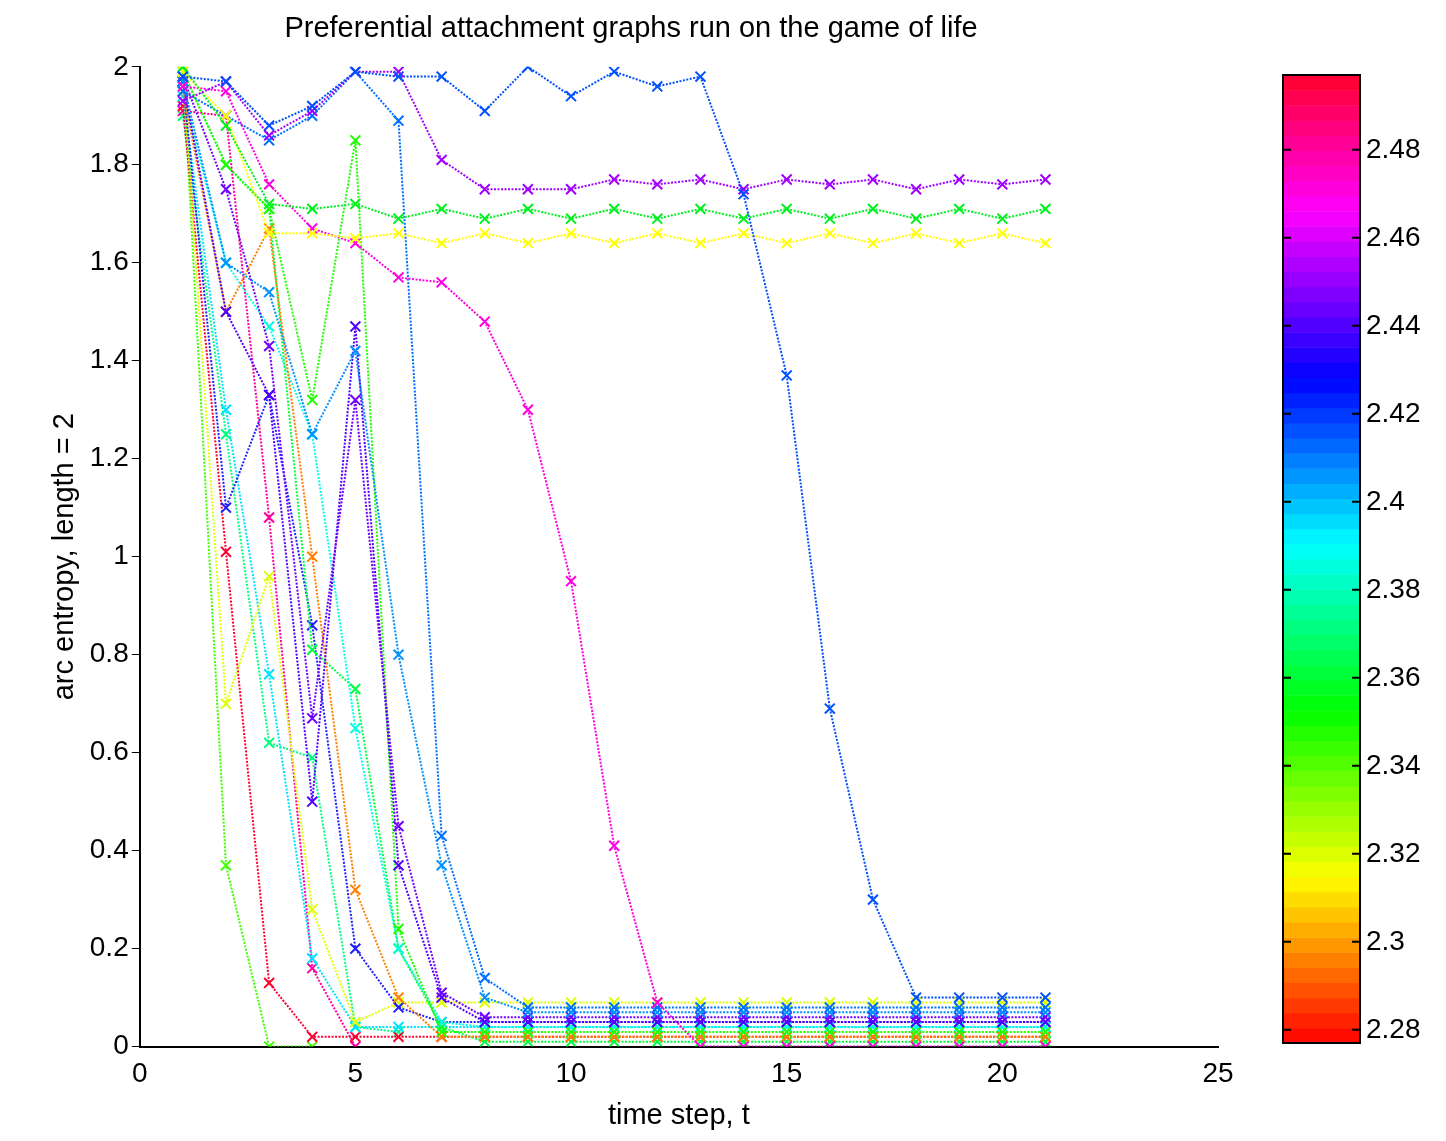 This screenshot has width=1446, height=1141. Describe the element at coordinates (109, 653) in the screenshot. I see `y-tick-label: 0.8` at that location.